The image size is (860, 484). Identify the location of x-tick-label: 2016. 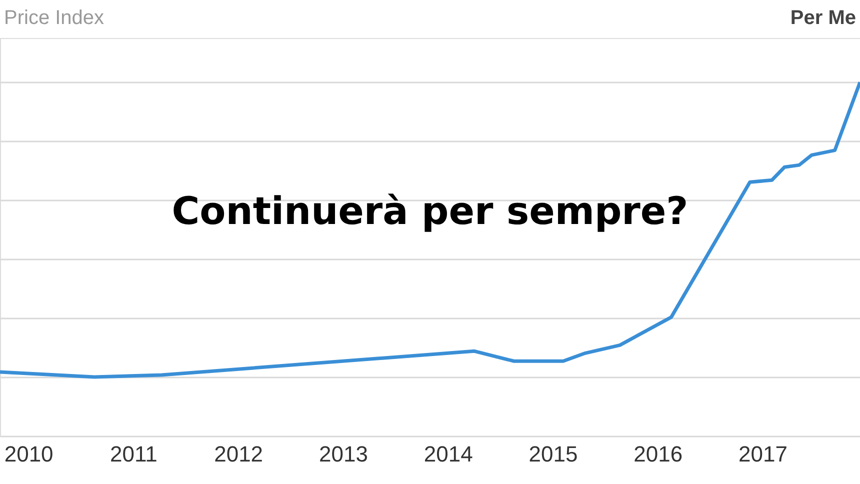
(658, 454).